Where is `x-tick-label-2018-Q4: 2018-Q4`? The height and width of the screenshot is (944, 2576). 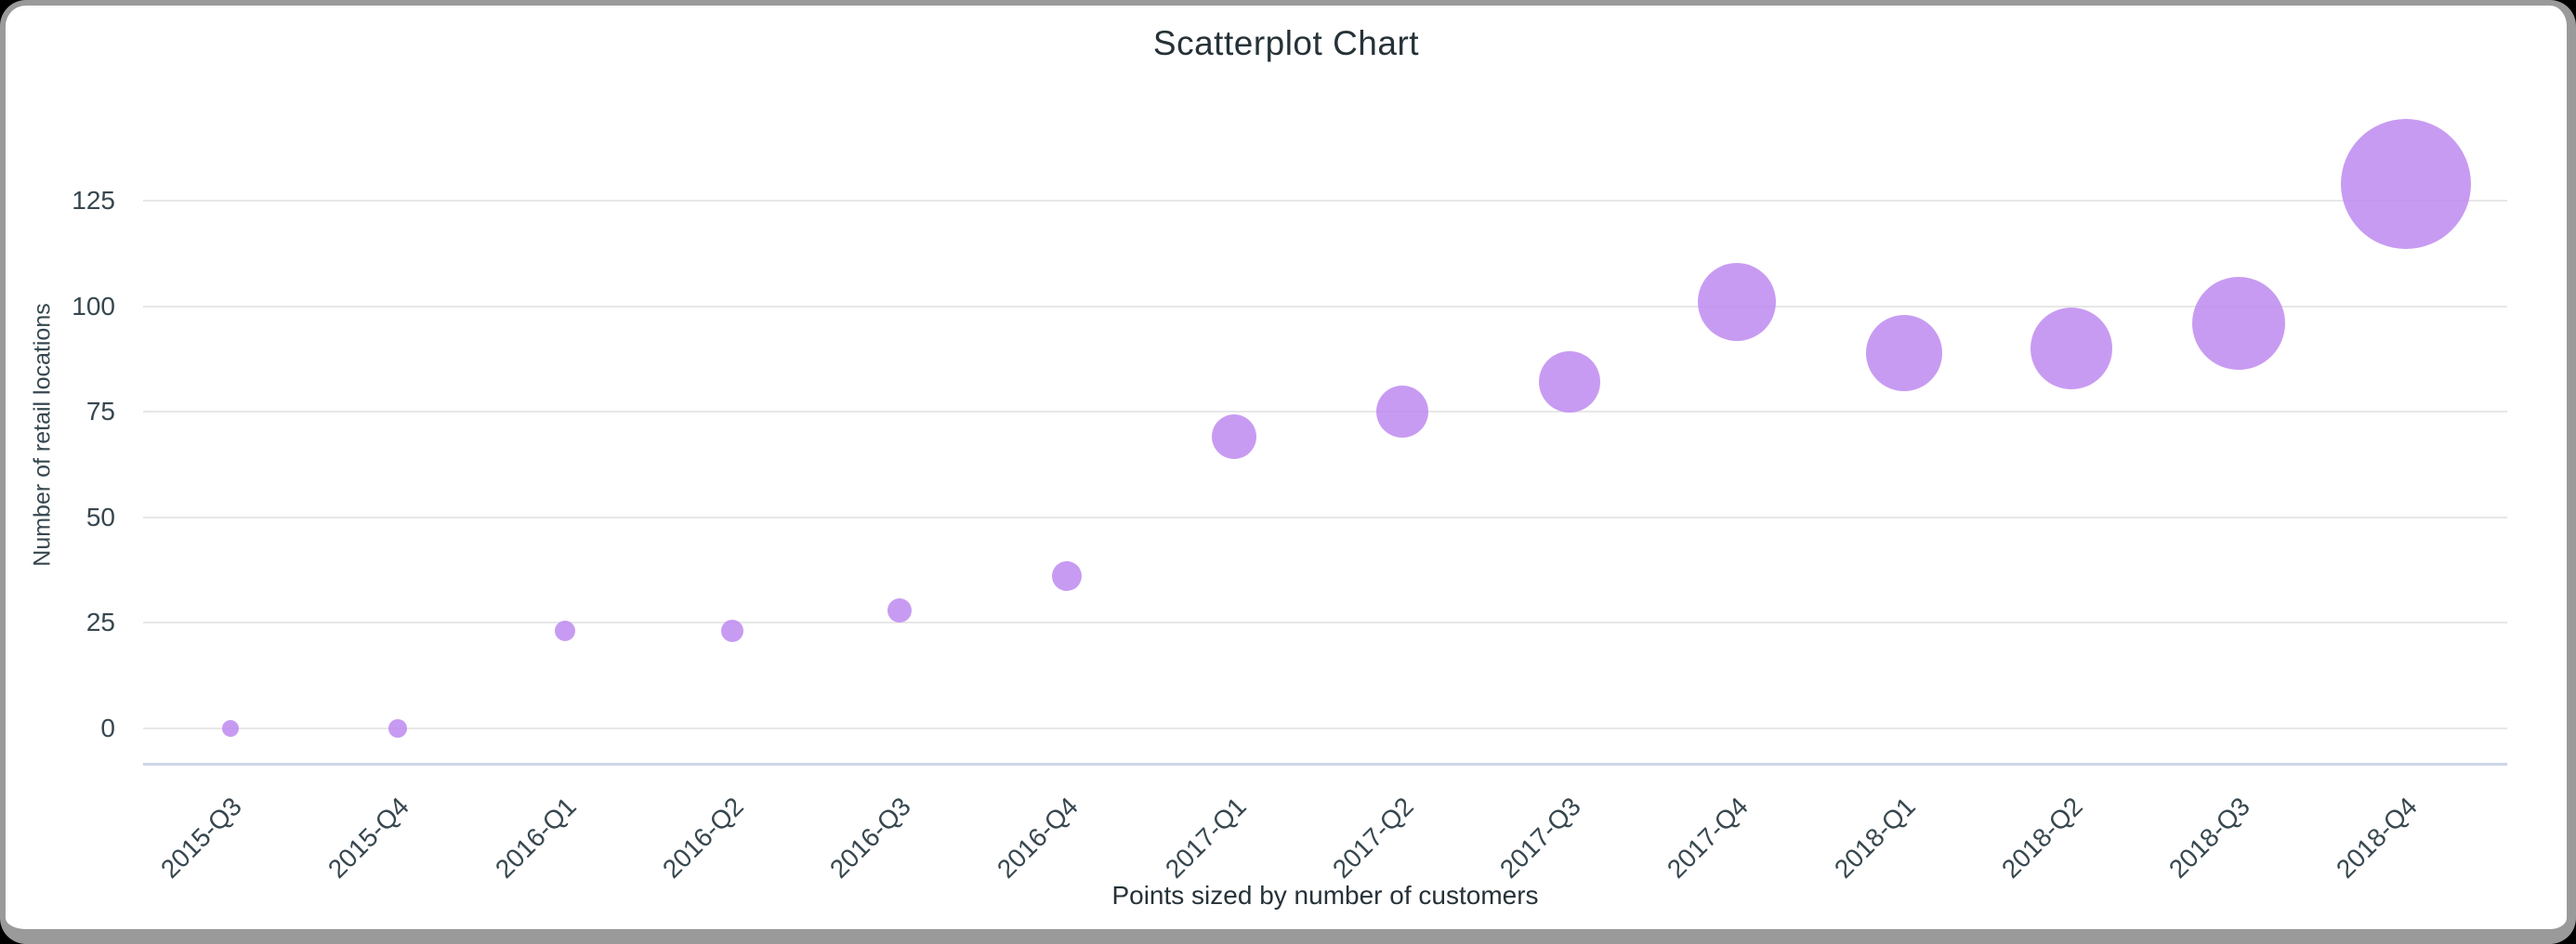 x-tick-label-2018-Q4: 2018-Q4 is located at coordinates (2376, 838).